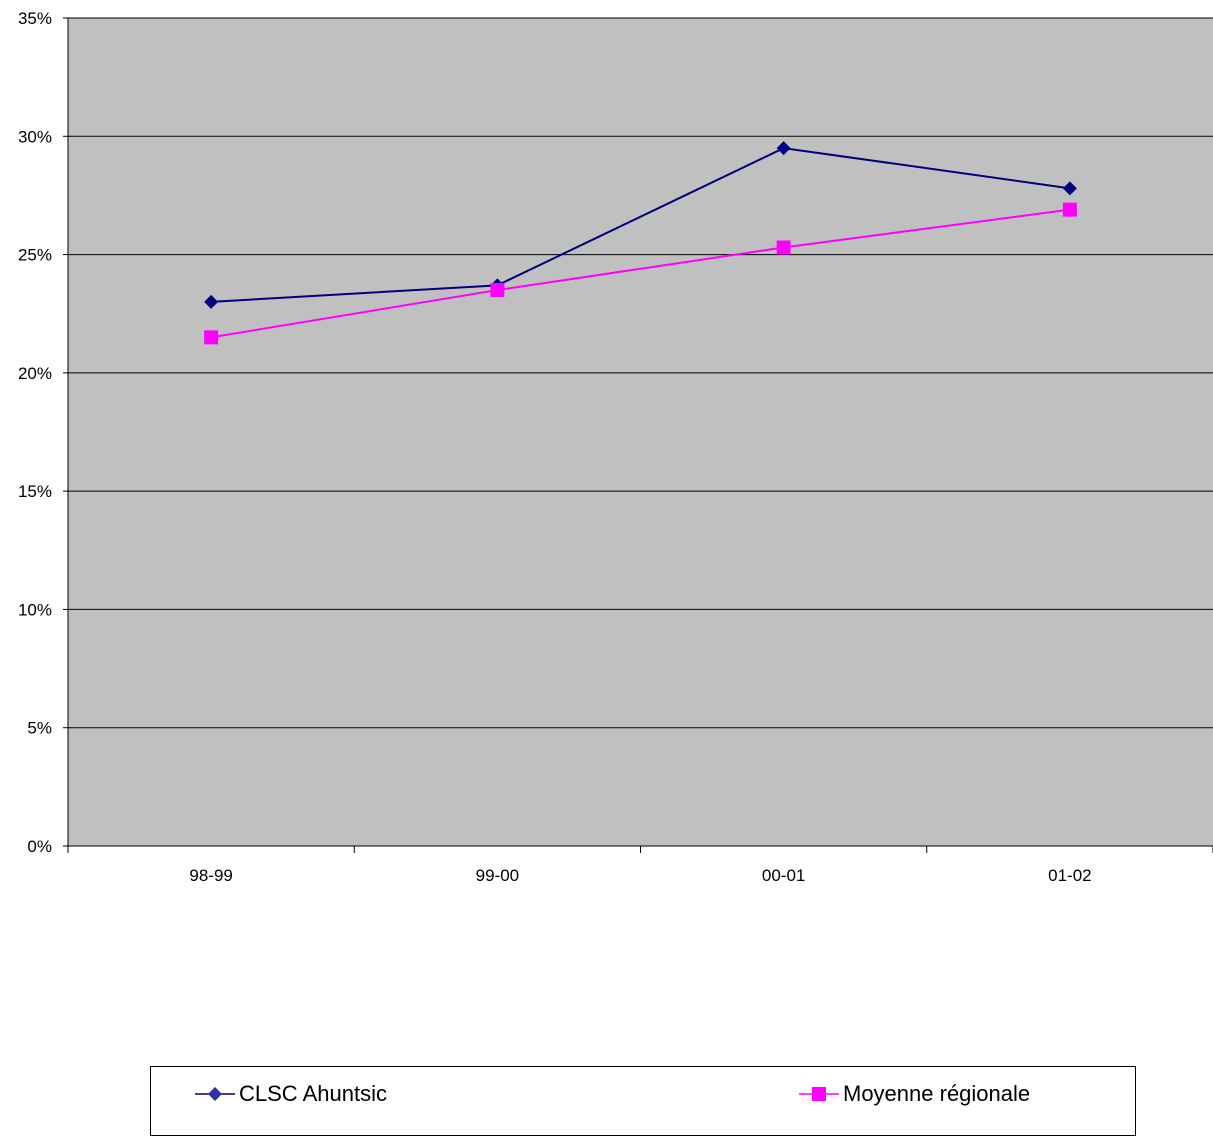 The width and height of the screenshot is (1213, 1136). I want to click on legend-item-clsc-ahuntsic: CLSC Ahuntsic, so click(291, 1094).